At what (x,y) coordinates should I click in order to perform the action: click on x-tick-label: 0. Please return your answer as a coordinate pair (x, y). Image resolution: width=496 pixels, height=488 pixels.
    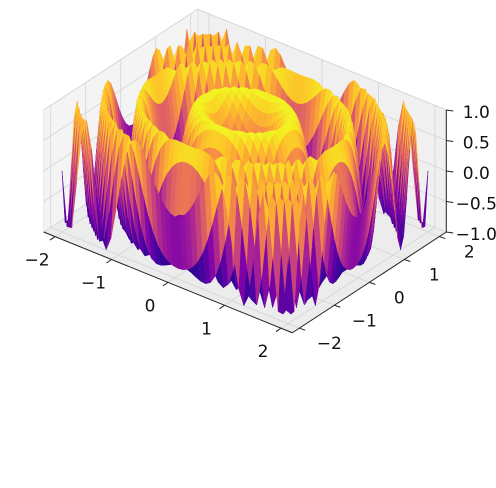
    Looking at the image, I should click on (150, 306).